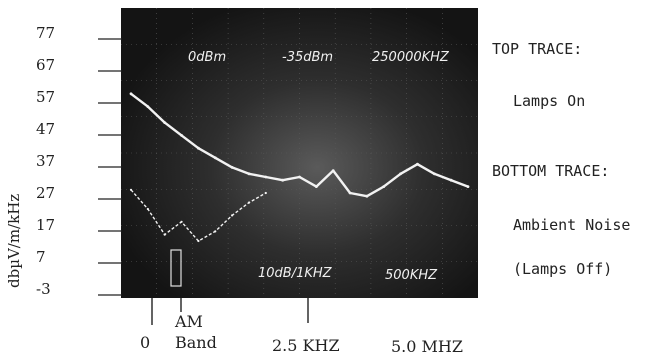 This screenshot has width=671, height=357. I want to click on y-tick-label: 7, so click(41, 257).